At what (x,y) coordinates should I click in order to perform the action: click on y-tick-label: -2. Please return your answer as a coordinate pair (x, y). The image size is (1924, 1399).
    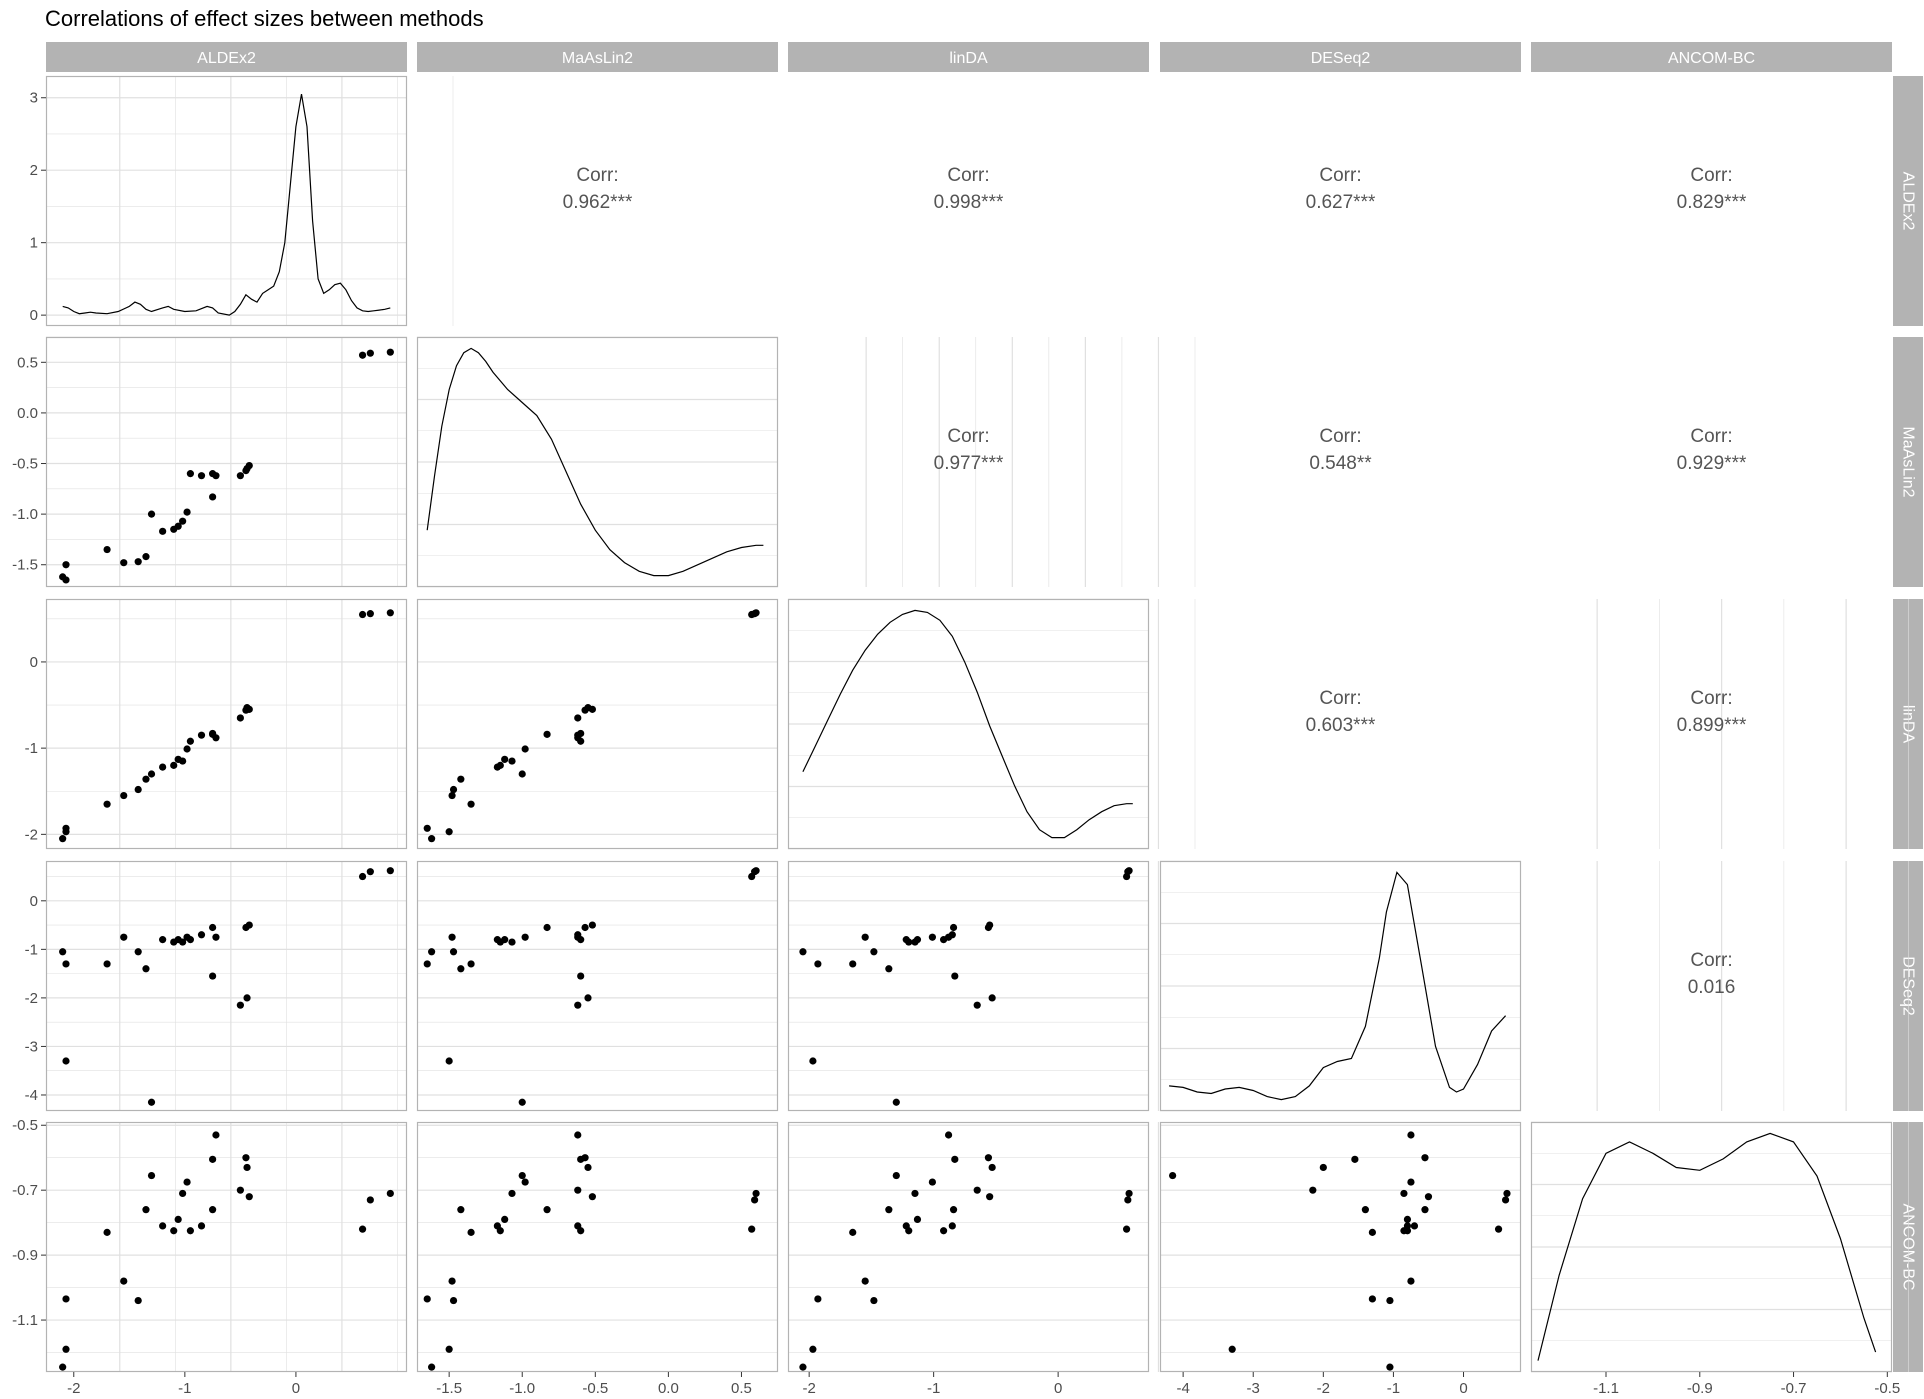
    Looking at the image, I should click on (31, 834).